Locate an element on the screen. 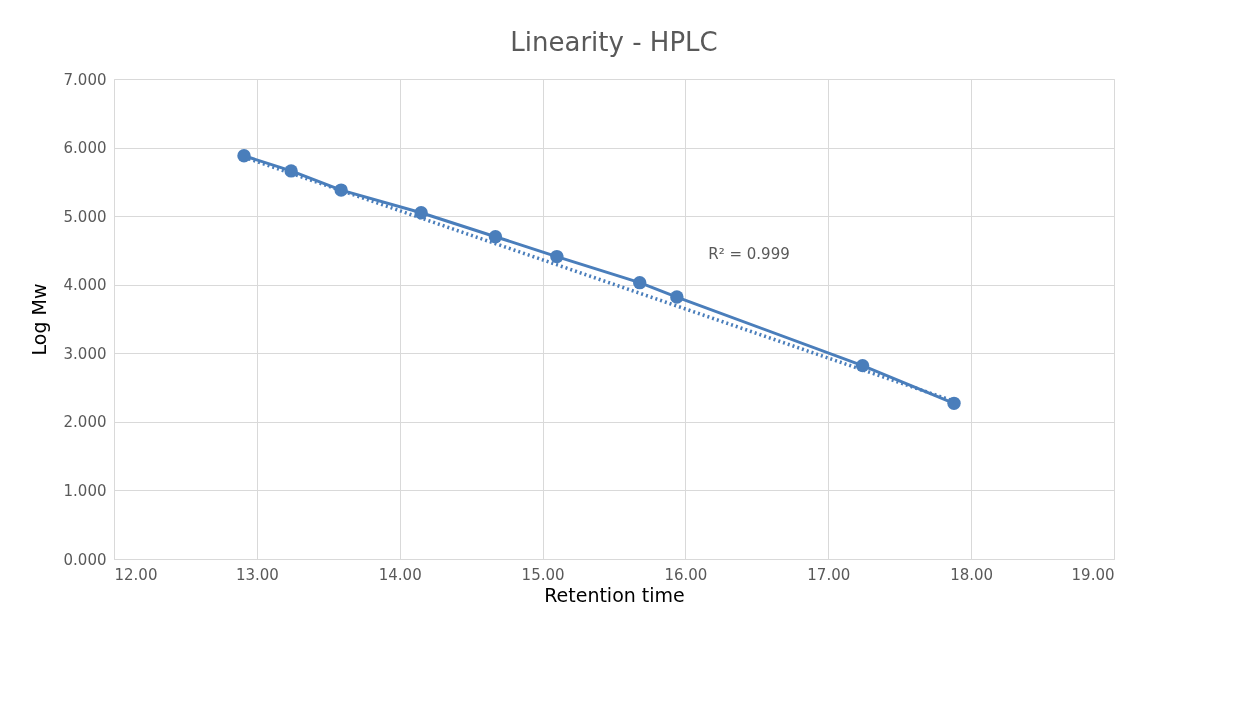 This screenshot has height=721, width=1236. x-tick-label: 18.00 is located at coordinates (972, 574).